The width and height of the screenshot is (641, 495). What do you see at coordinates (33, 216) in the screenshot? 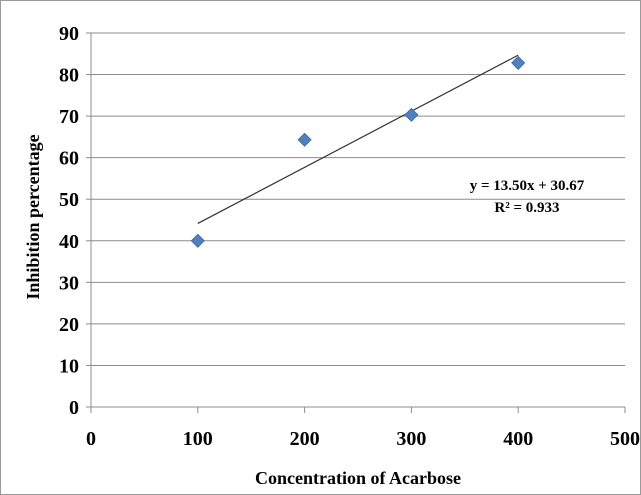
I see `y-axis-title: Inhibition percentage` at bounding box center [33, 216].